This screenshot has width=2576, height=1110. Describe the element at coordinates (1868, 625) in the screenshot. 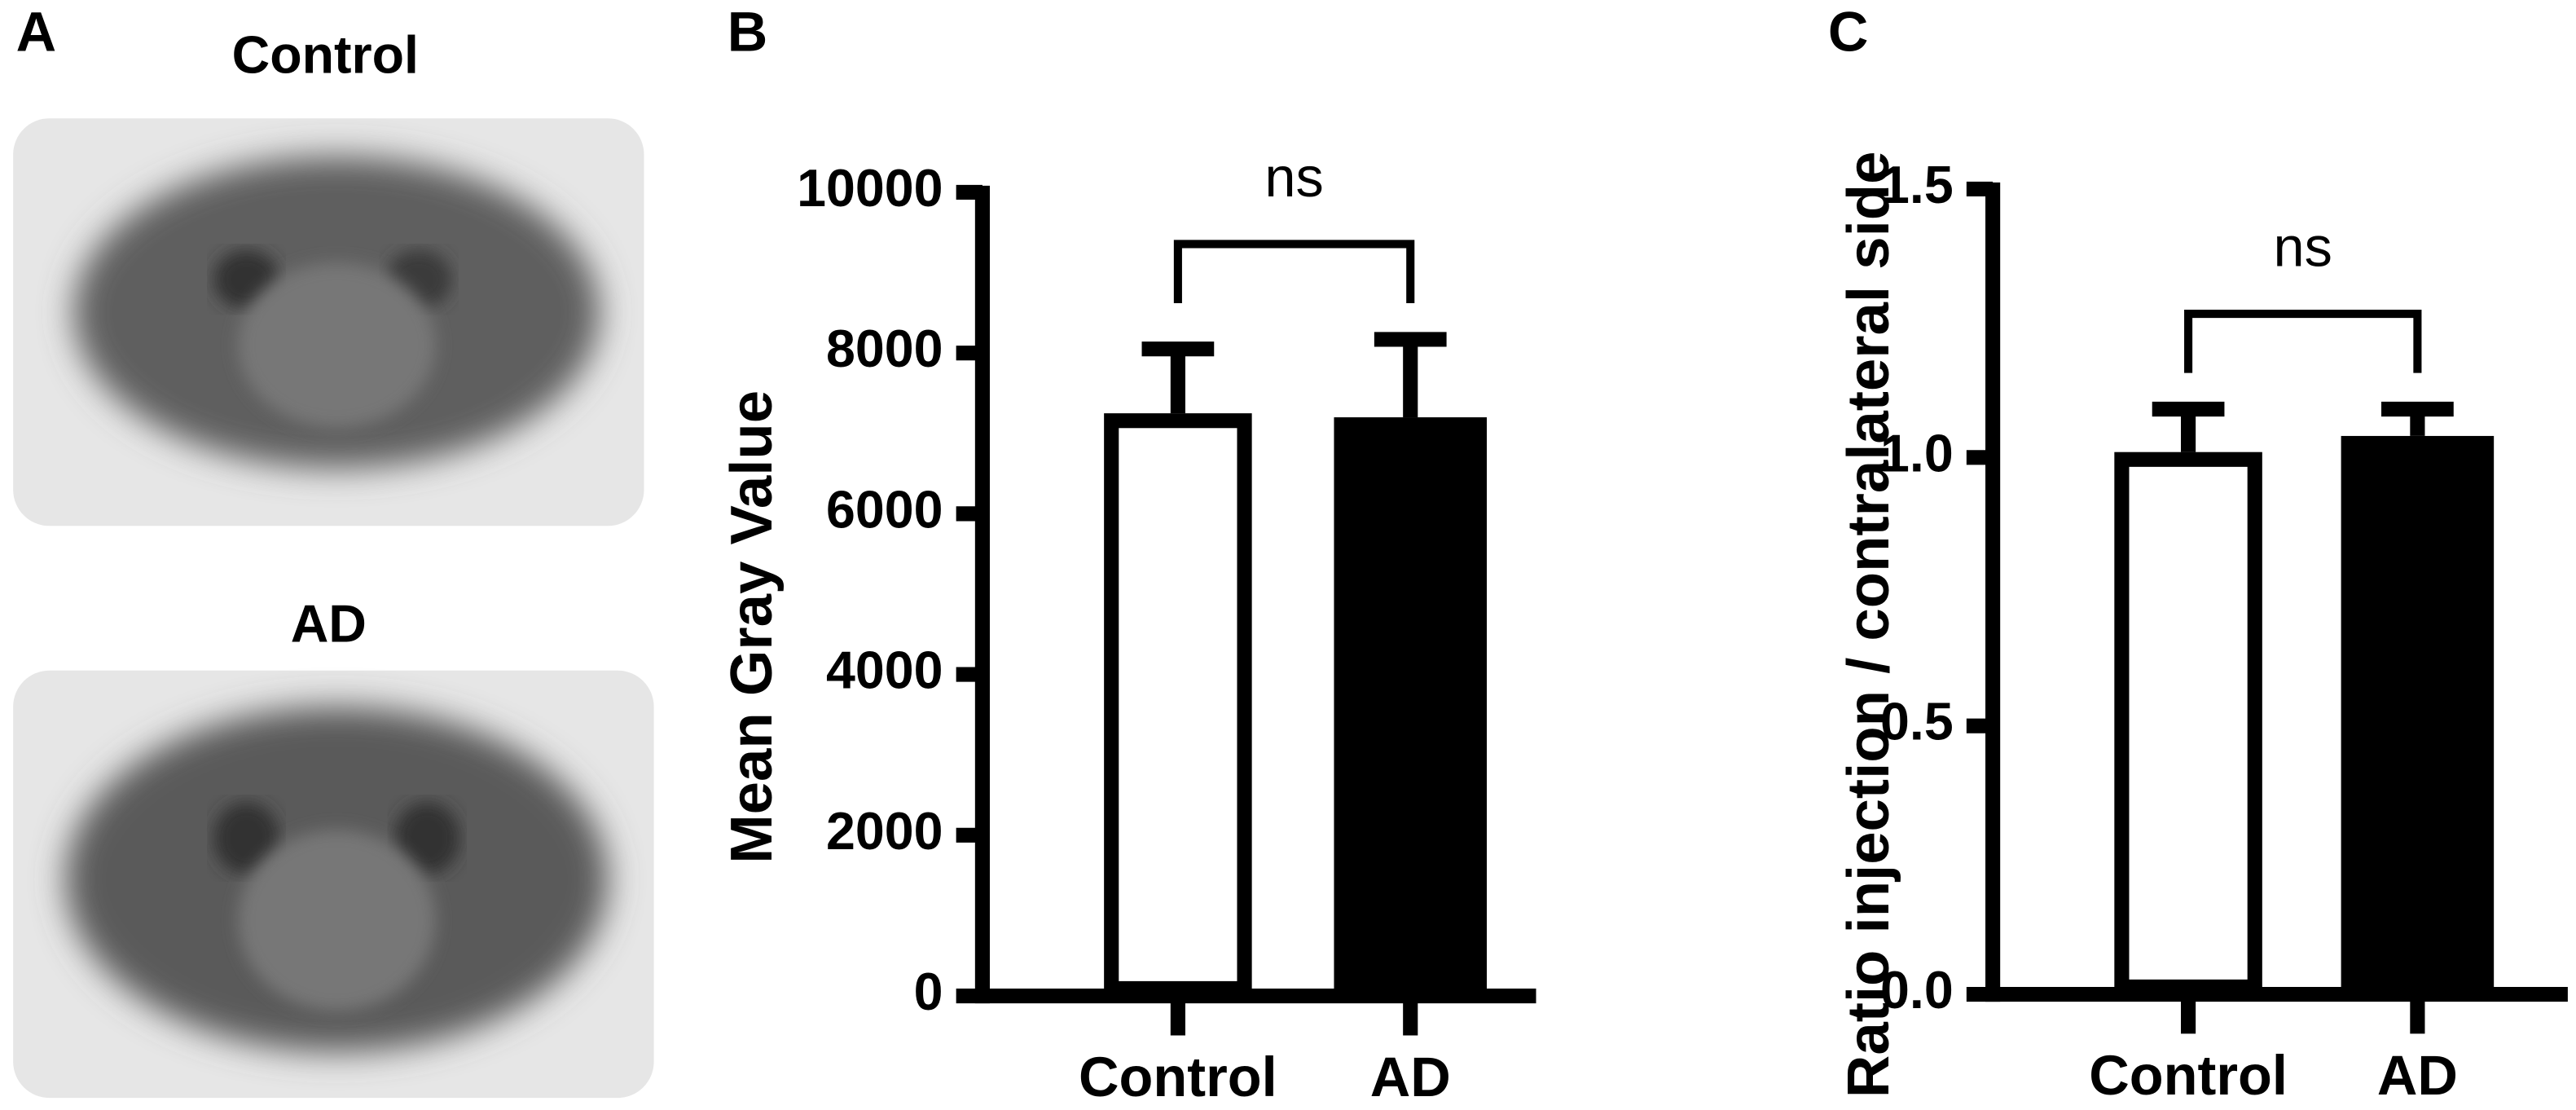

I see `y-axis-label: Ratio injection / contralateral side` at that location.